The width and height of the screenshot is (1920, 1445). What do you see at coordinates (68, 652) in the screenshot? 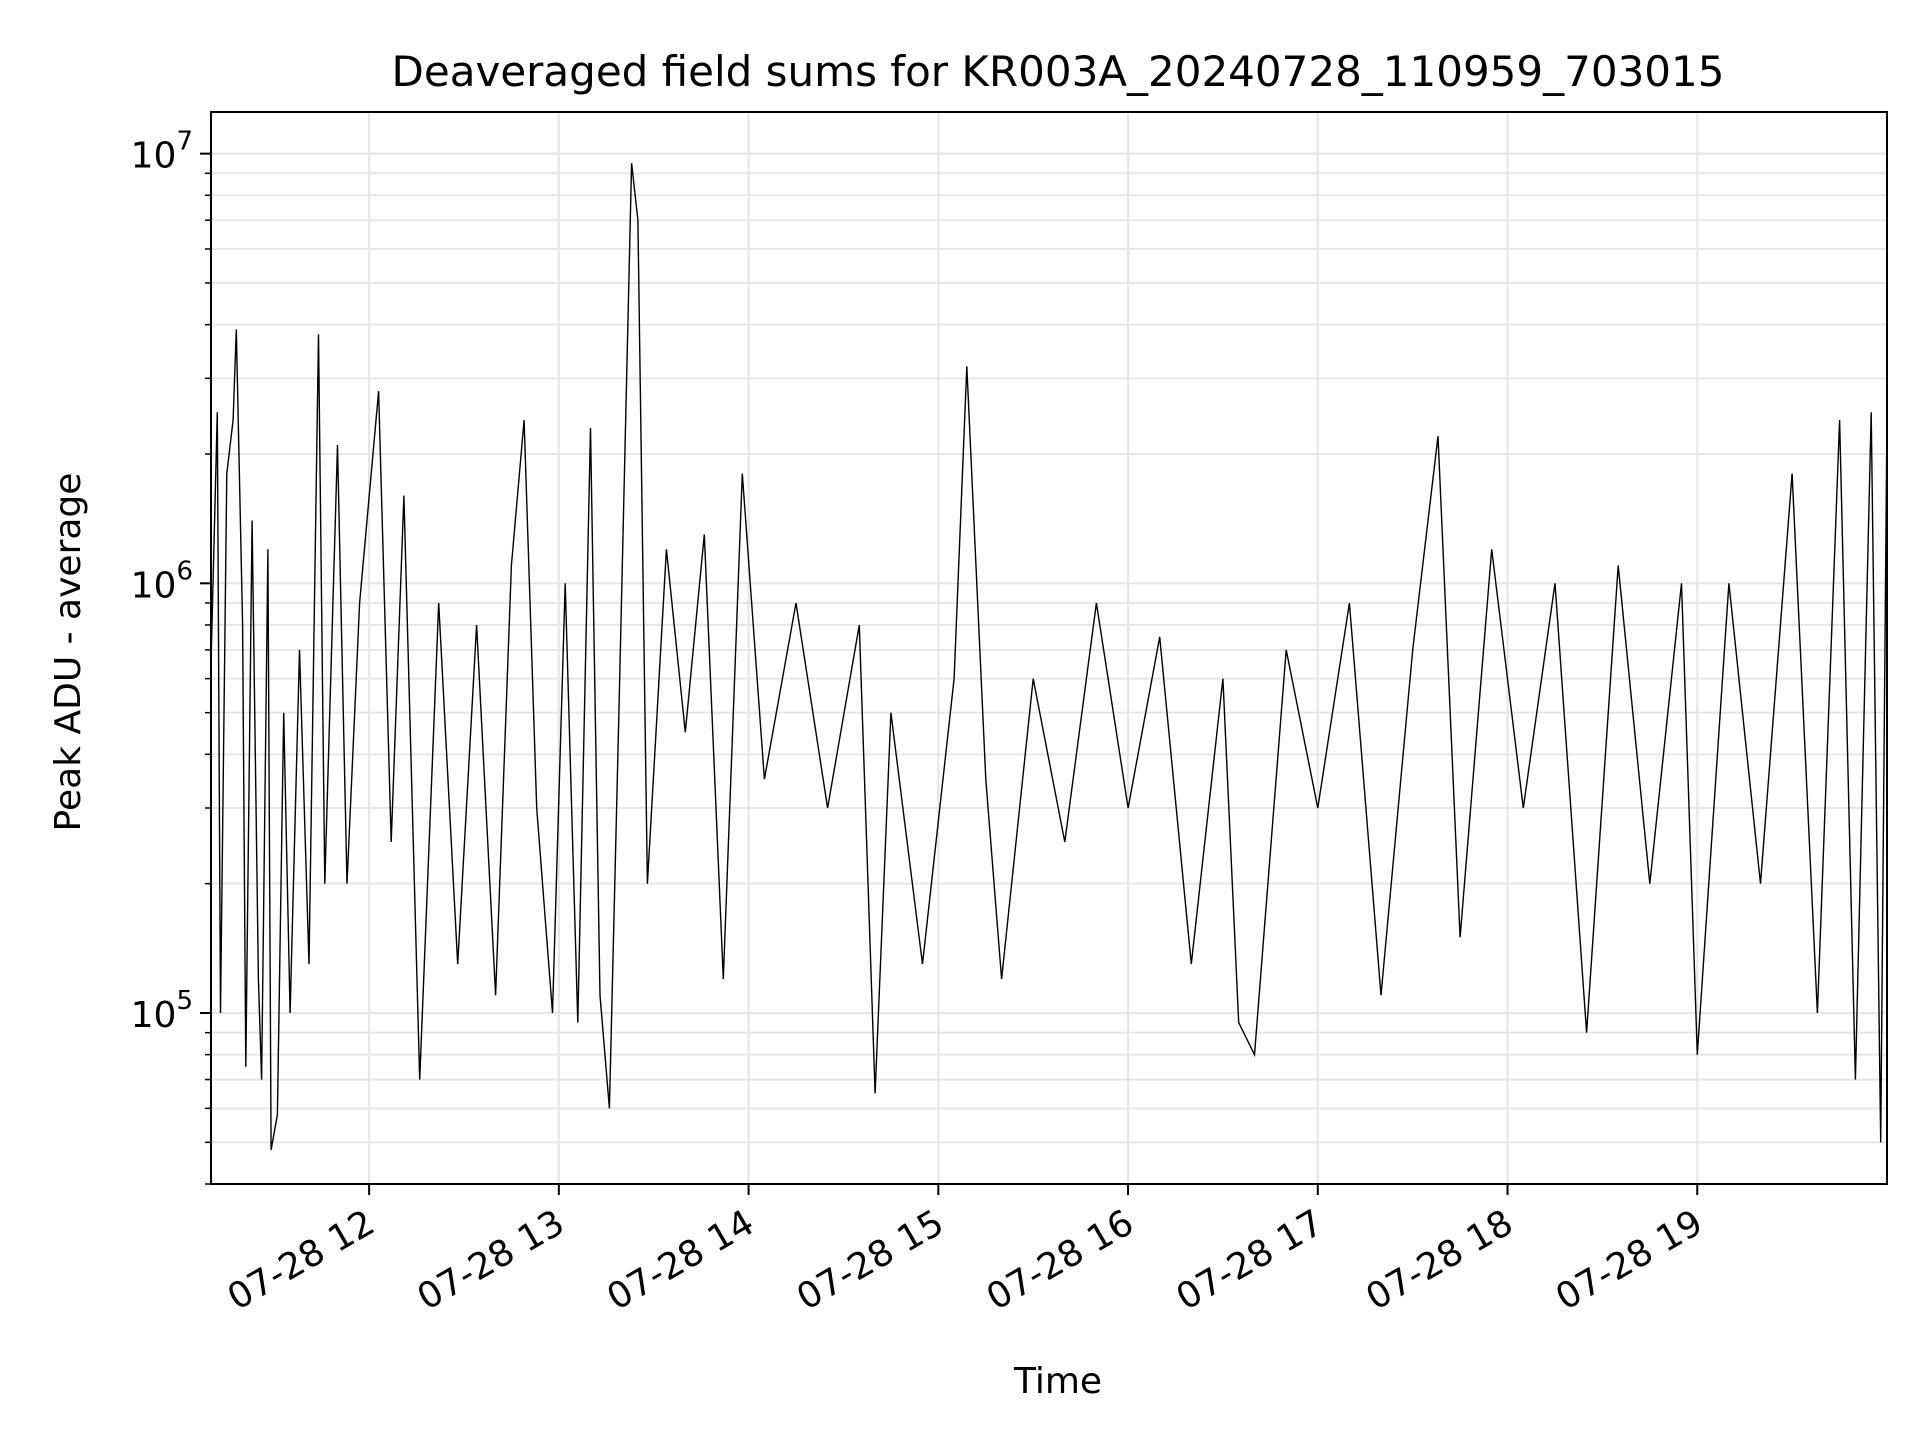
I see `y-axis-label: Peak ADU - average` at bounding box center [68, 652].